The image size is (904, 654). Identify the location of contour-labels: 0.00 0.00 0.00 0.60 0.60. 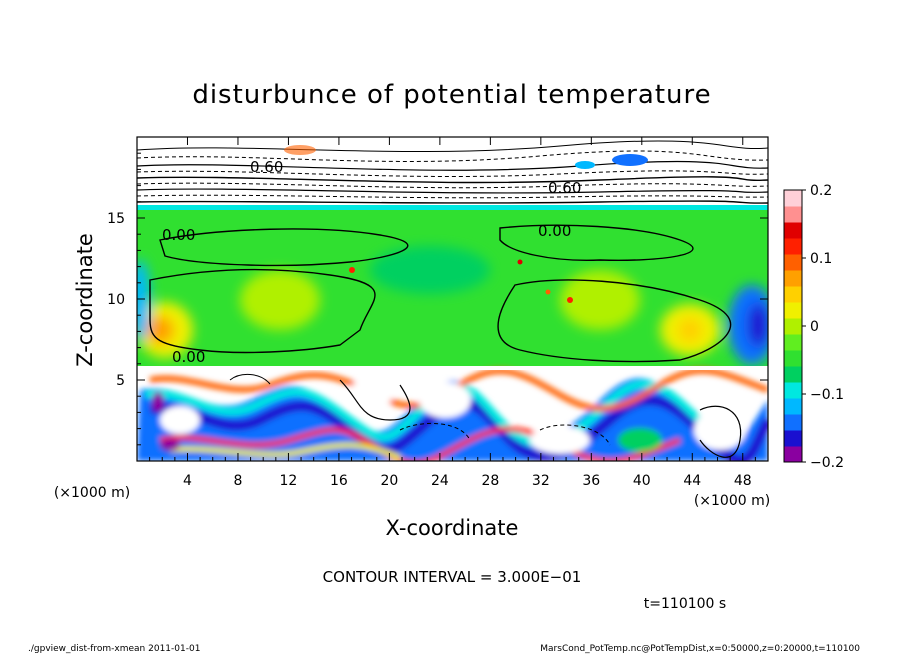
(371, 262).